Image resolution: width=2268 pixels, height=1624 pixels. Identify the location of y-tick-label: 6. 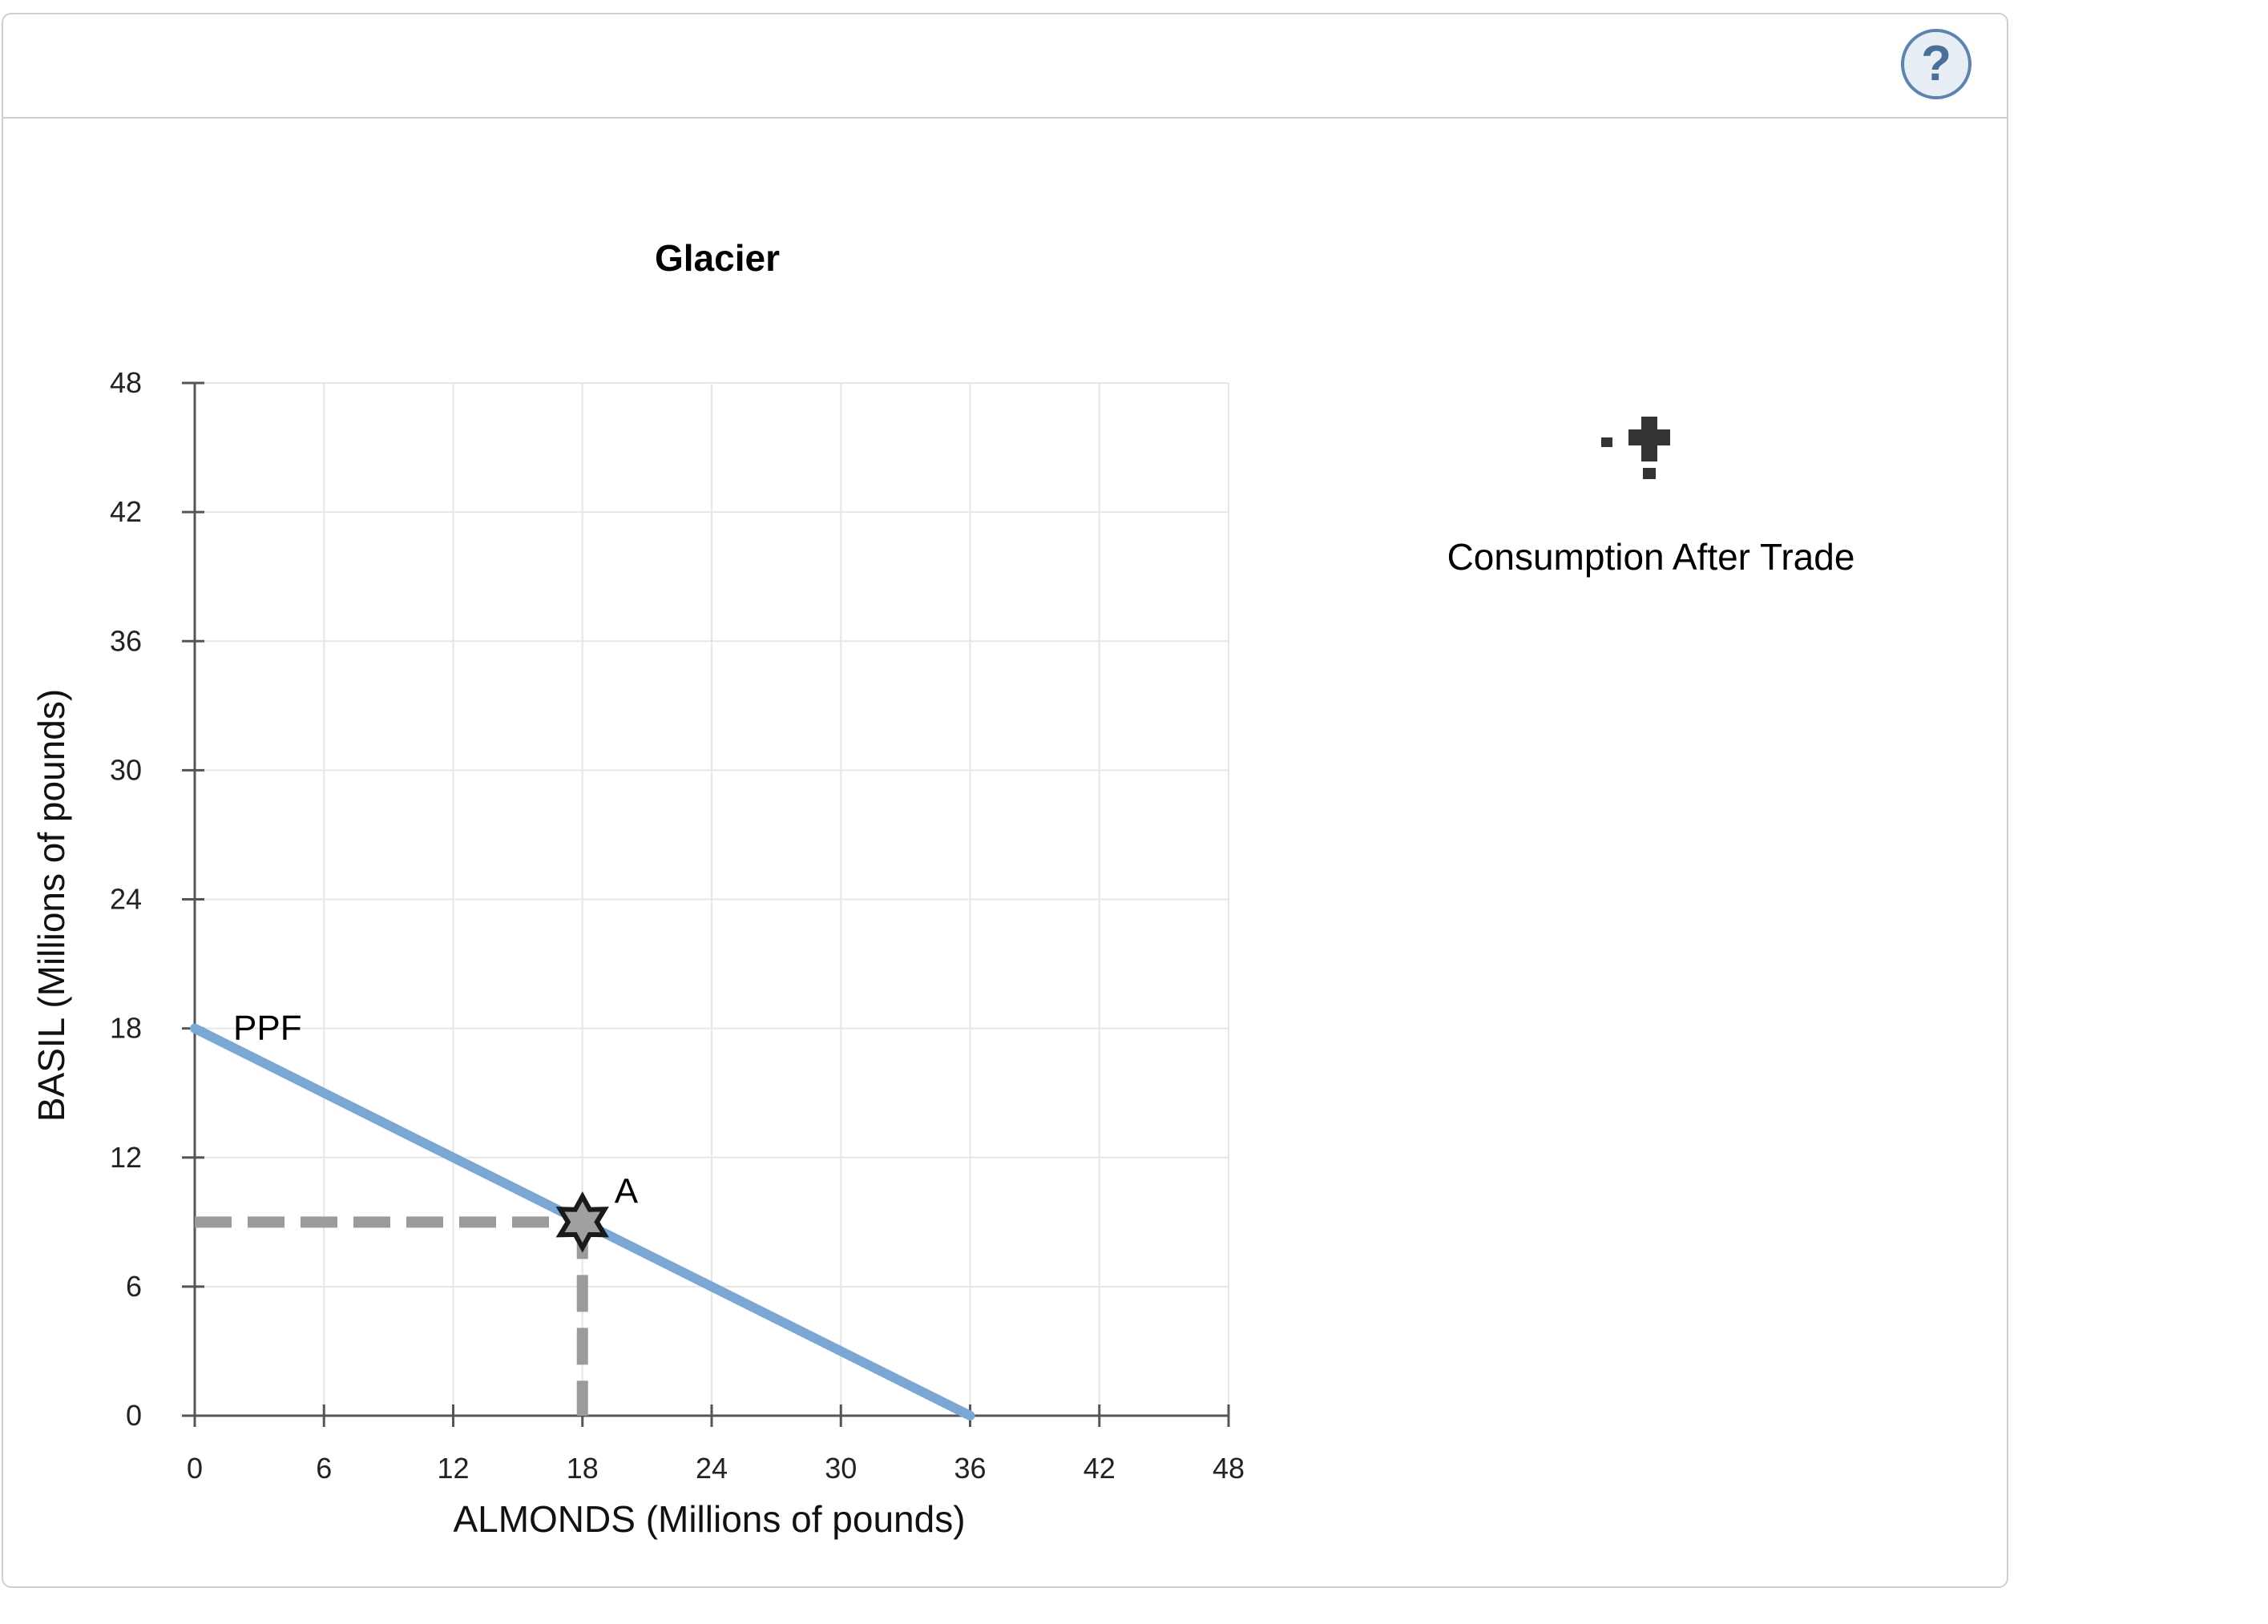
(134, 1286).